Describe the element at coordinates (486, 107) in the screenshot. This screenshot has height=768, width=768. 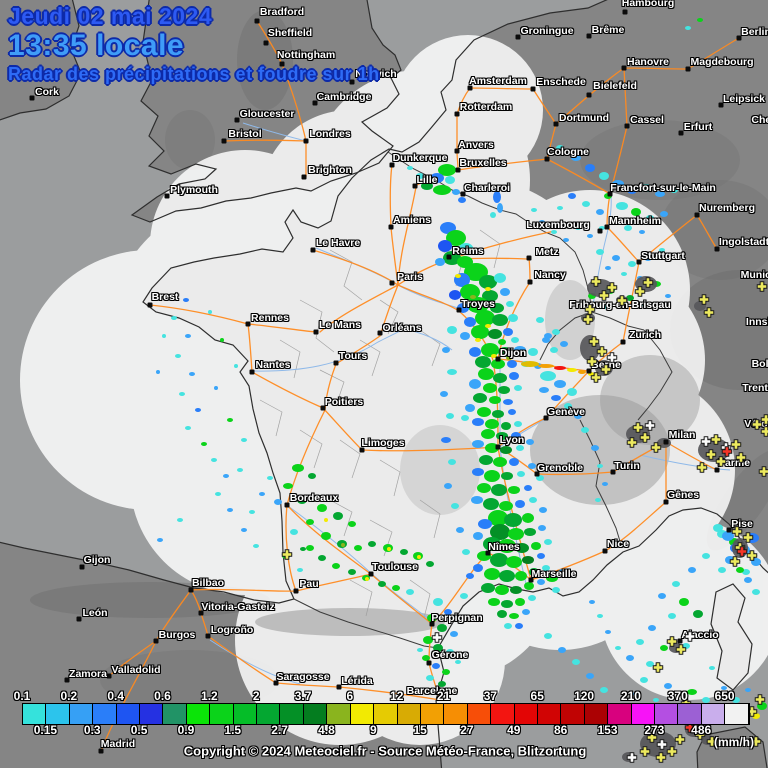
I see `city-label: Rotterdam` at that location.